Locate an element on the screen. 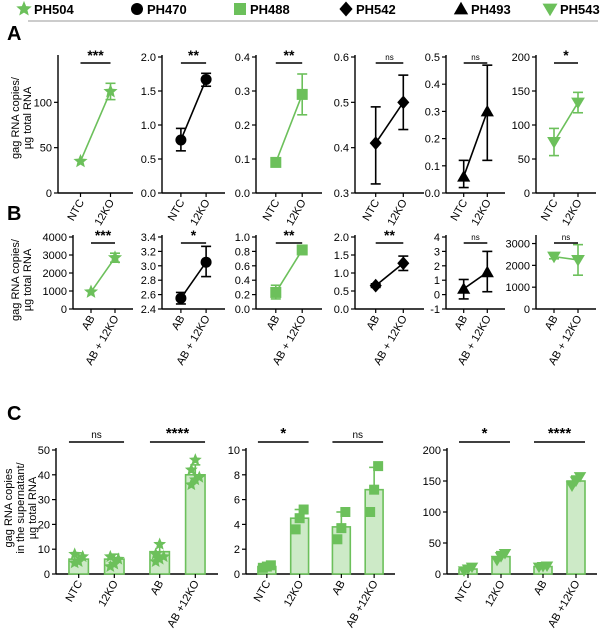 The width and height of the screenshot is (610, 633). panel-label-a: A is located at coordinates (14, 34).